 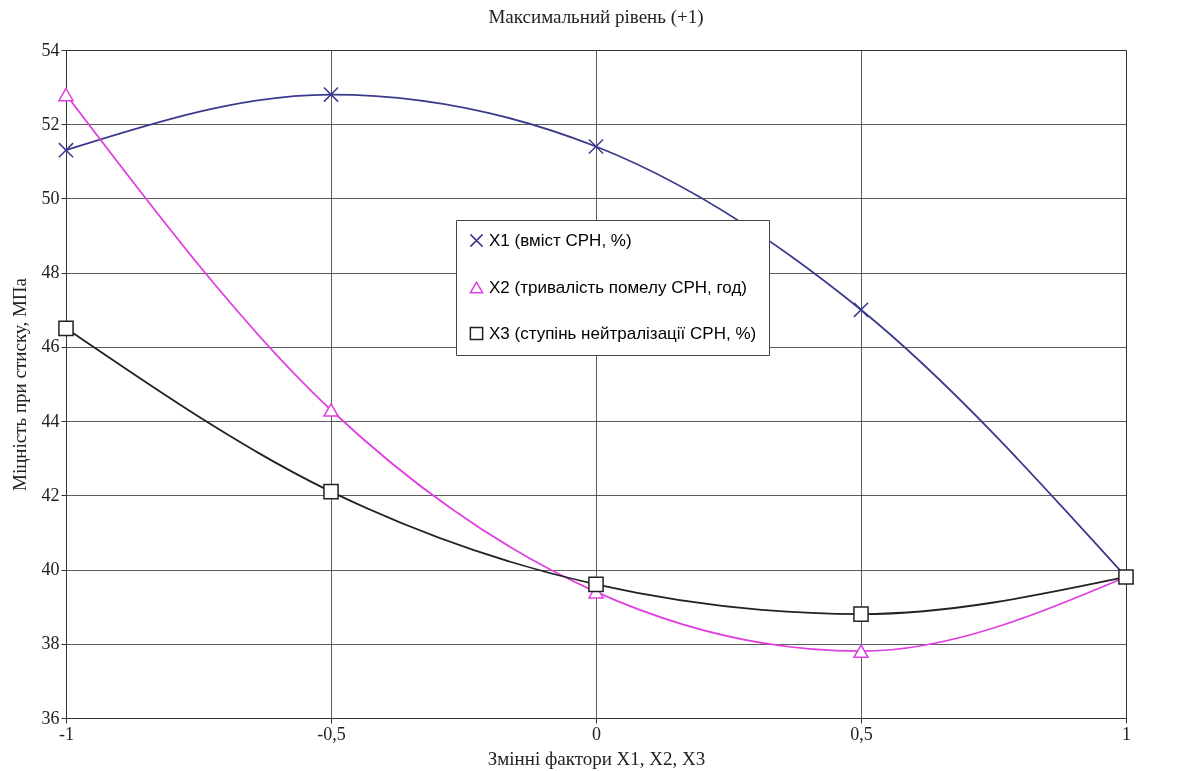 I want to click on y-tick-label: 52, so click(x=50, y=123).